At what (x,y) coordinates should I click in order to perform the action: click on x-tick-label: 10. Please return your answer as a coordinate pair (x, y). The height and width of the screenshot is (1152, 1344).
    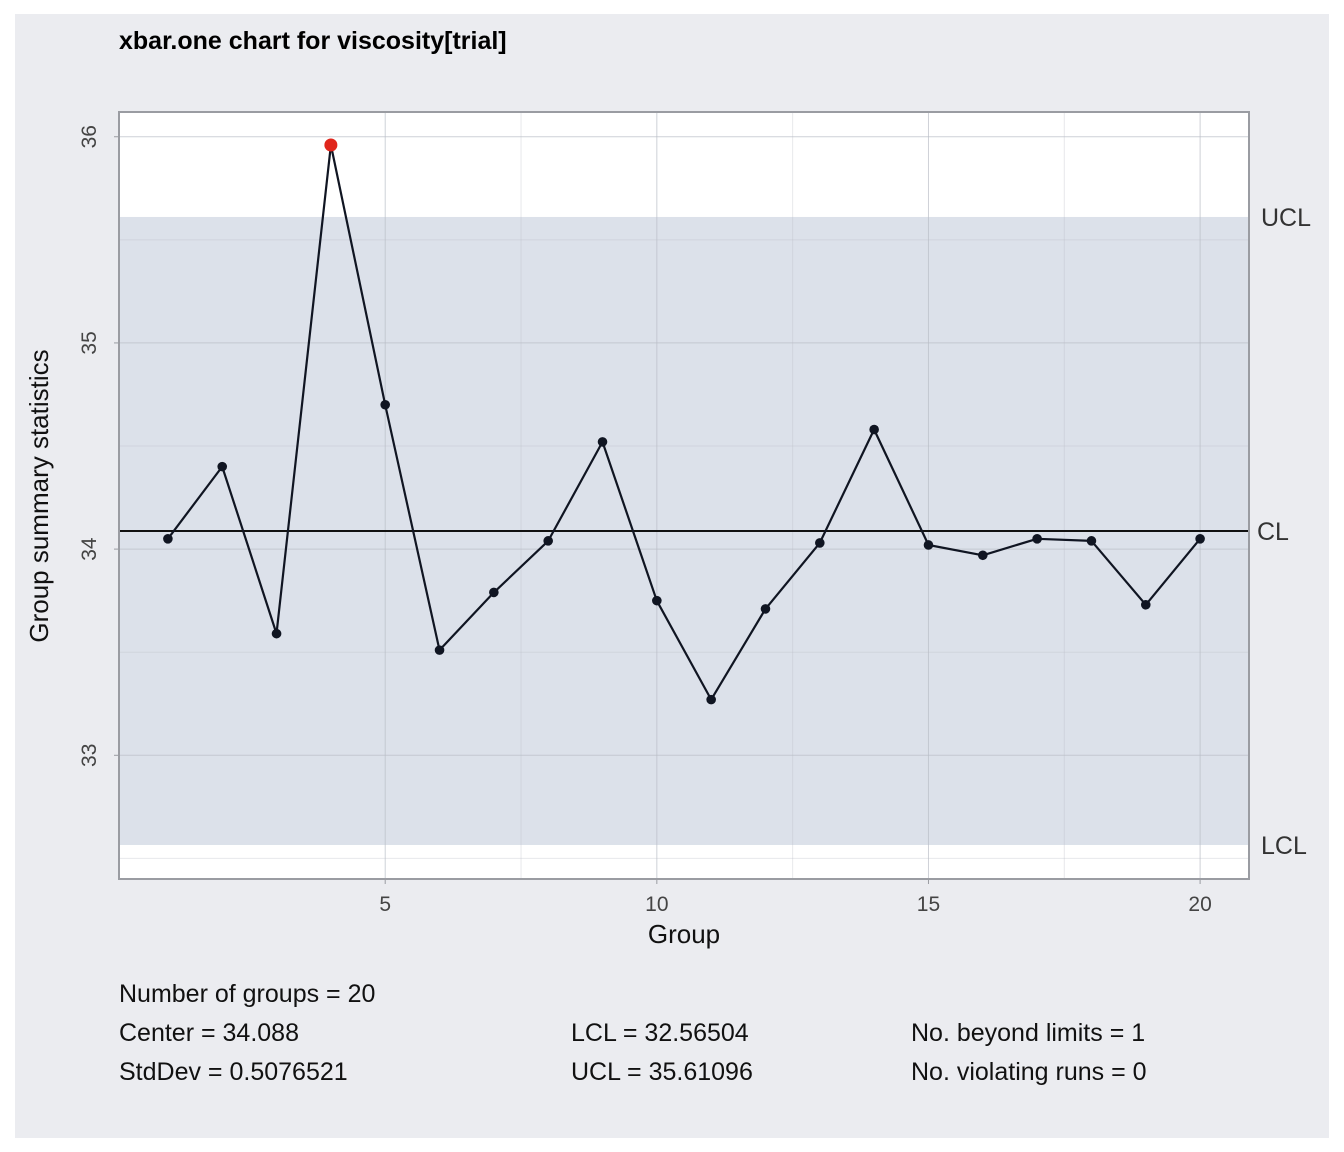
    Looking at the image, I should click on (656, 904).